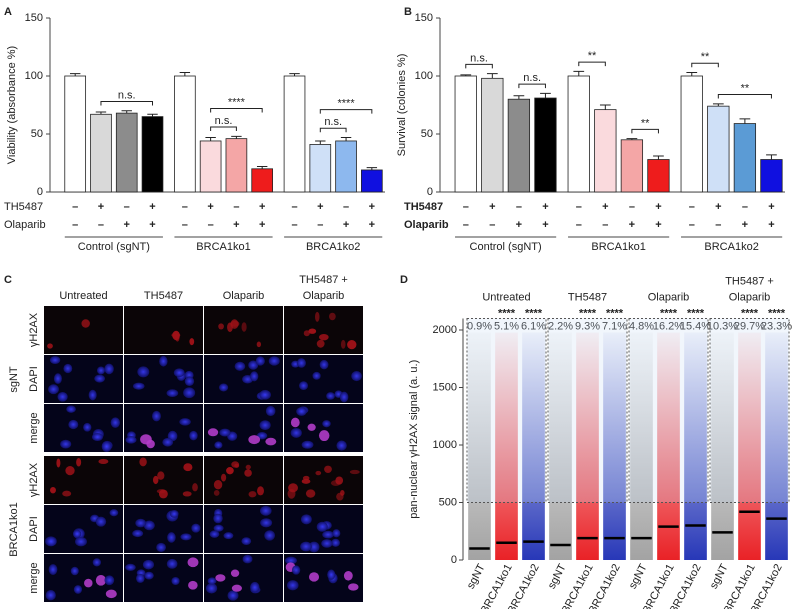 The height and width of the screenshot is (609, 796). I want to click on percent-label: 15.4%, so click(695, 326).